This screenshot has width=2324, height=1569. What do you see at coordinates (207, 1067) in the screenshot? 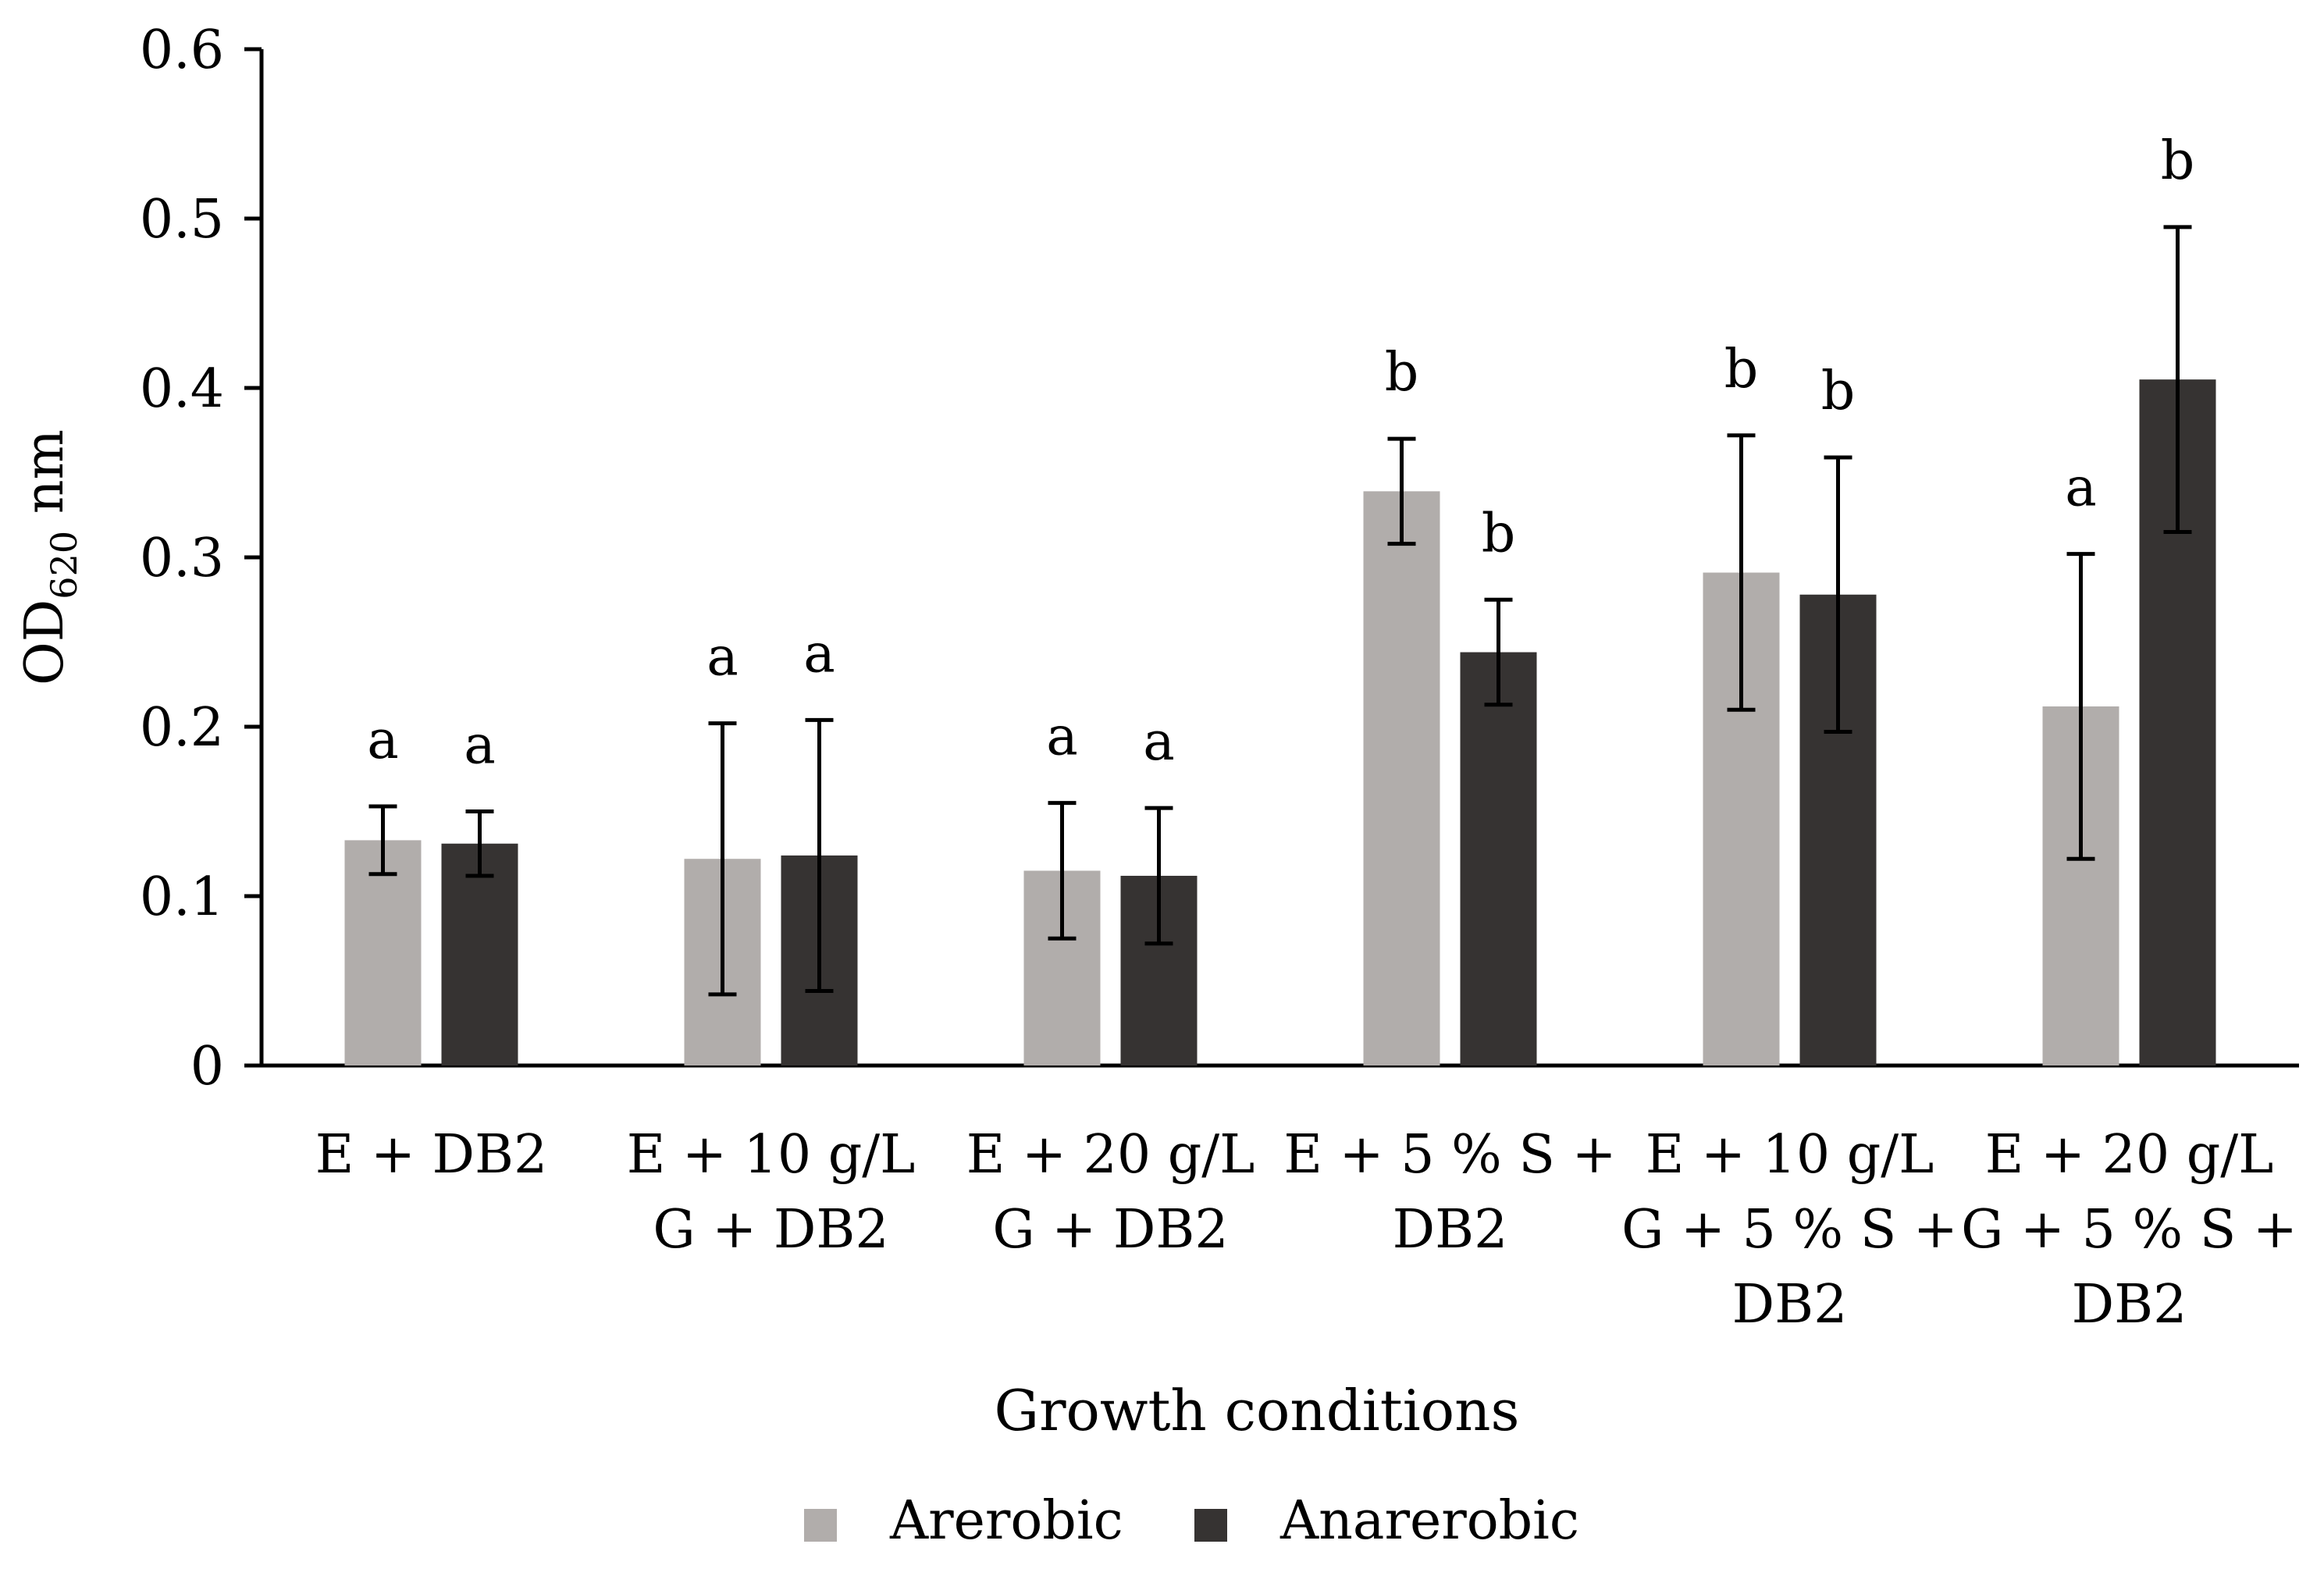
I see `y-tick-label: 0` at bounding box center [207, 1067].